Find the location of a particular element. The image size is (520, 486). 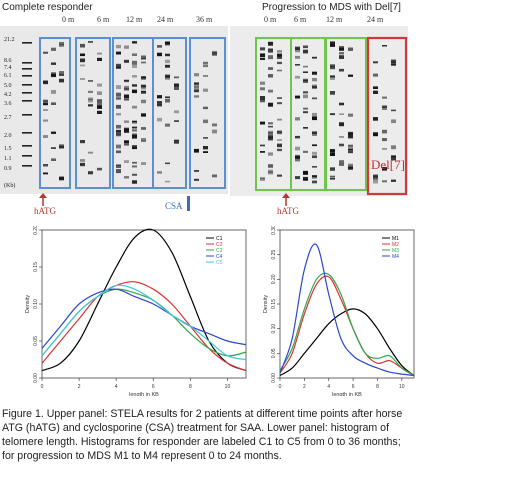

x-tick-label: 8 is located at coordinates (190, 387).